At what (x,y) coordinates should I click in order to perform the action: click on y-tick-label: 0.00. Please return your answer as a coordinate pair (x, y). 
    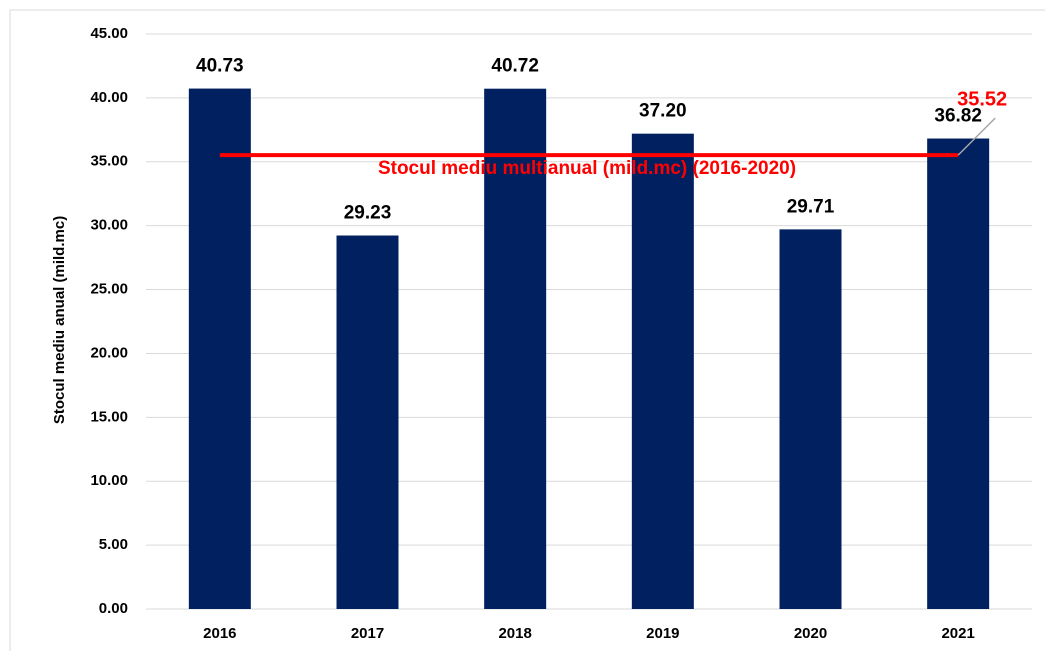
    Looking at the image, I should click on (113, 608).